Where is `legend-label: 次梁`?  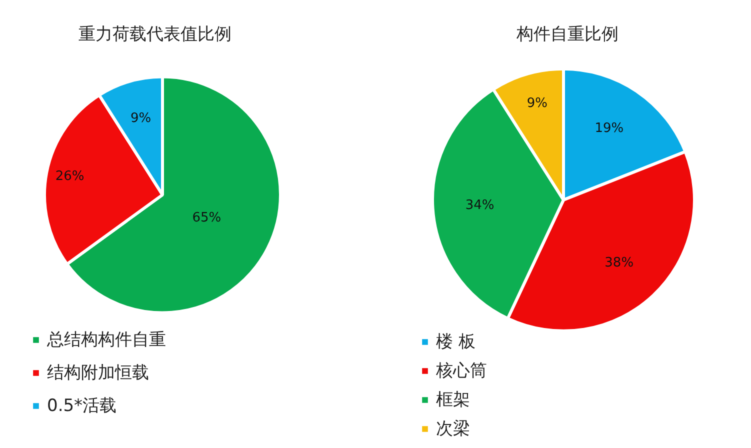 legend-label: 次梁 is located at coordinates (453, 429).